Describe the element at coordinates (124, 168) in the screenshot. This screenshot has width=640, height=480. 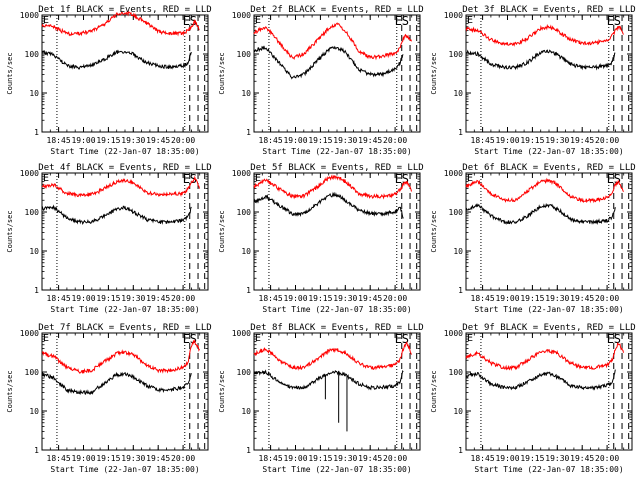
I see `chart-title: Det 4f BLACK = Events, RED = LLD` at that location.